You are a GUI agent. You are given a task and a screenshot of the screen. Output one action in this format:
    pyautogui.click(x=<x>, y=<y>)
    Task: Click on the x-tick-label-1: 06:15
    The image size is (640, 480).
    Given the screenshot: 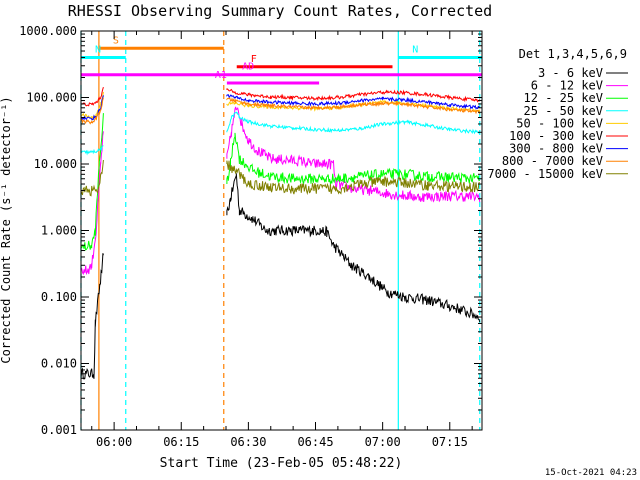 What is the action you would take?
    pyautogui.click(x=181, y=442)
    